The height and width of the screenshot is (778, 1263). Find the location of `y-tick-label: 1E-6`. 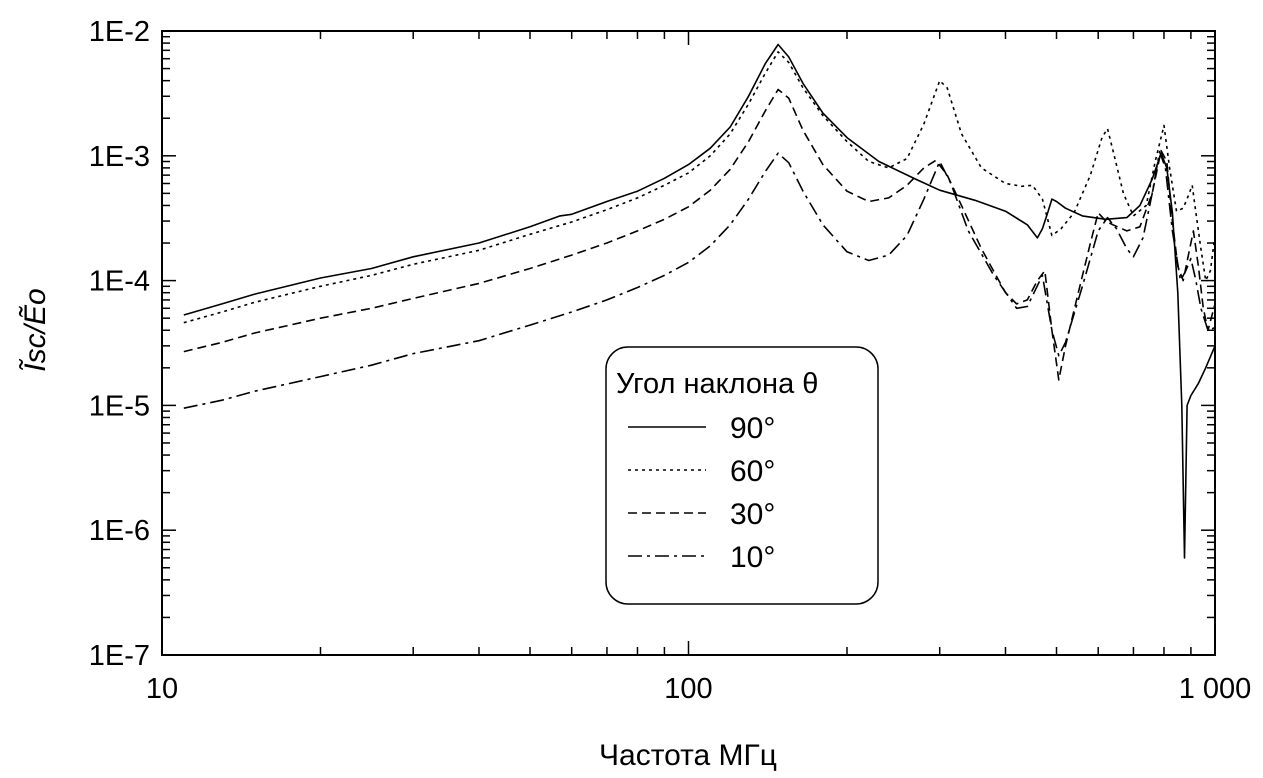

y-tick-label: 1E-6 is located at coordinates (119, 531).